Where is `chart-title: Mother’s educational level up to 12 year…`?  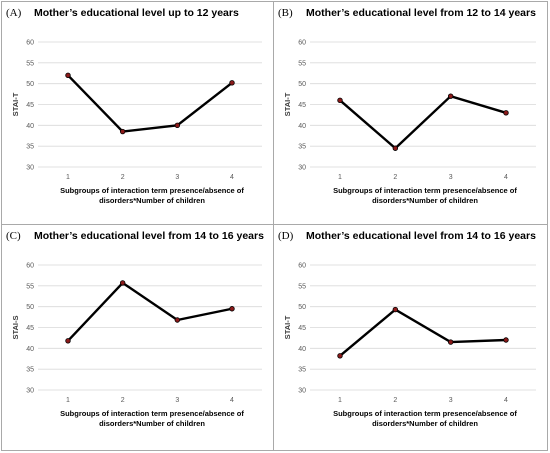 chart-title: Mother’s educational level up to 12 year… is located at coordinates (136, 13).